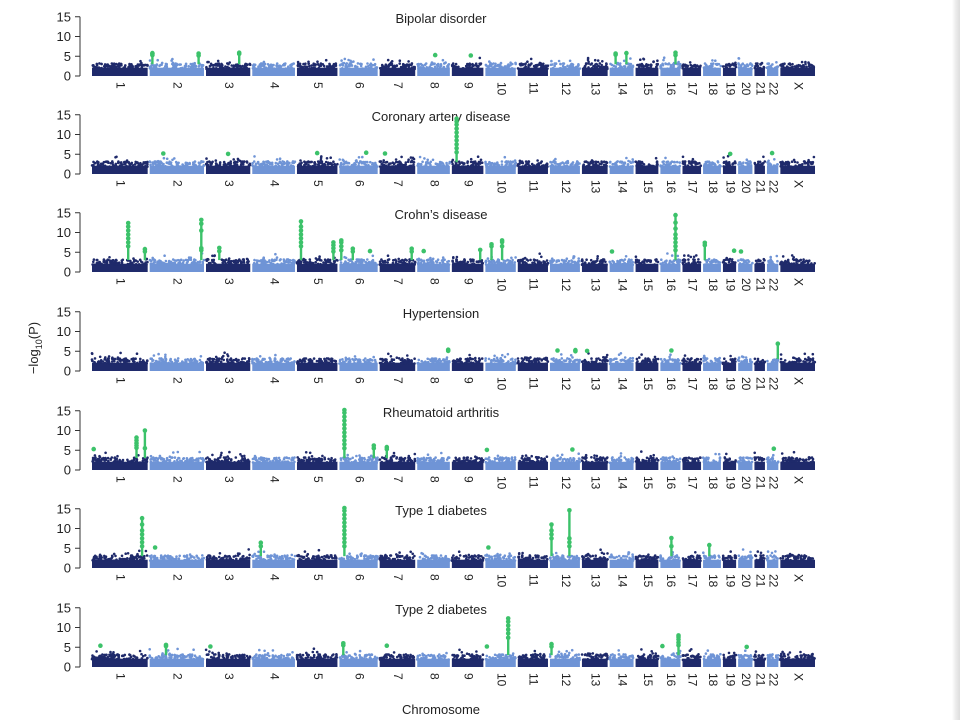 The image size is (960, 725). I want to click on y-tick-label: 5, so click(67, 154).